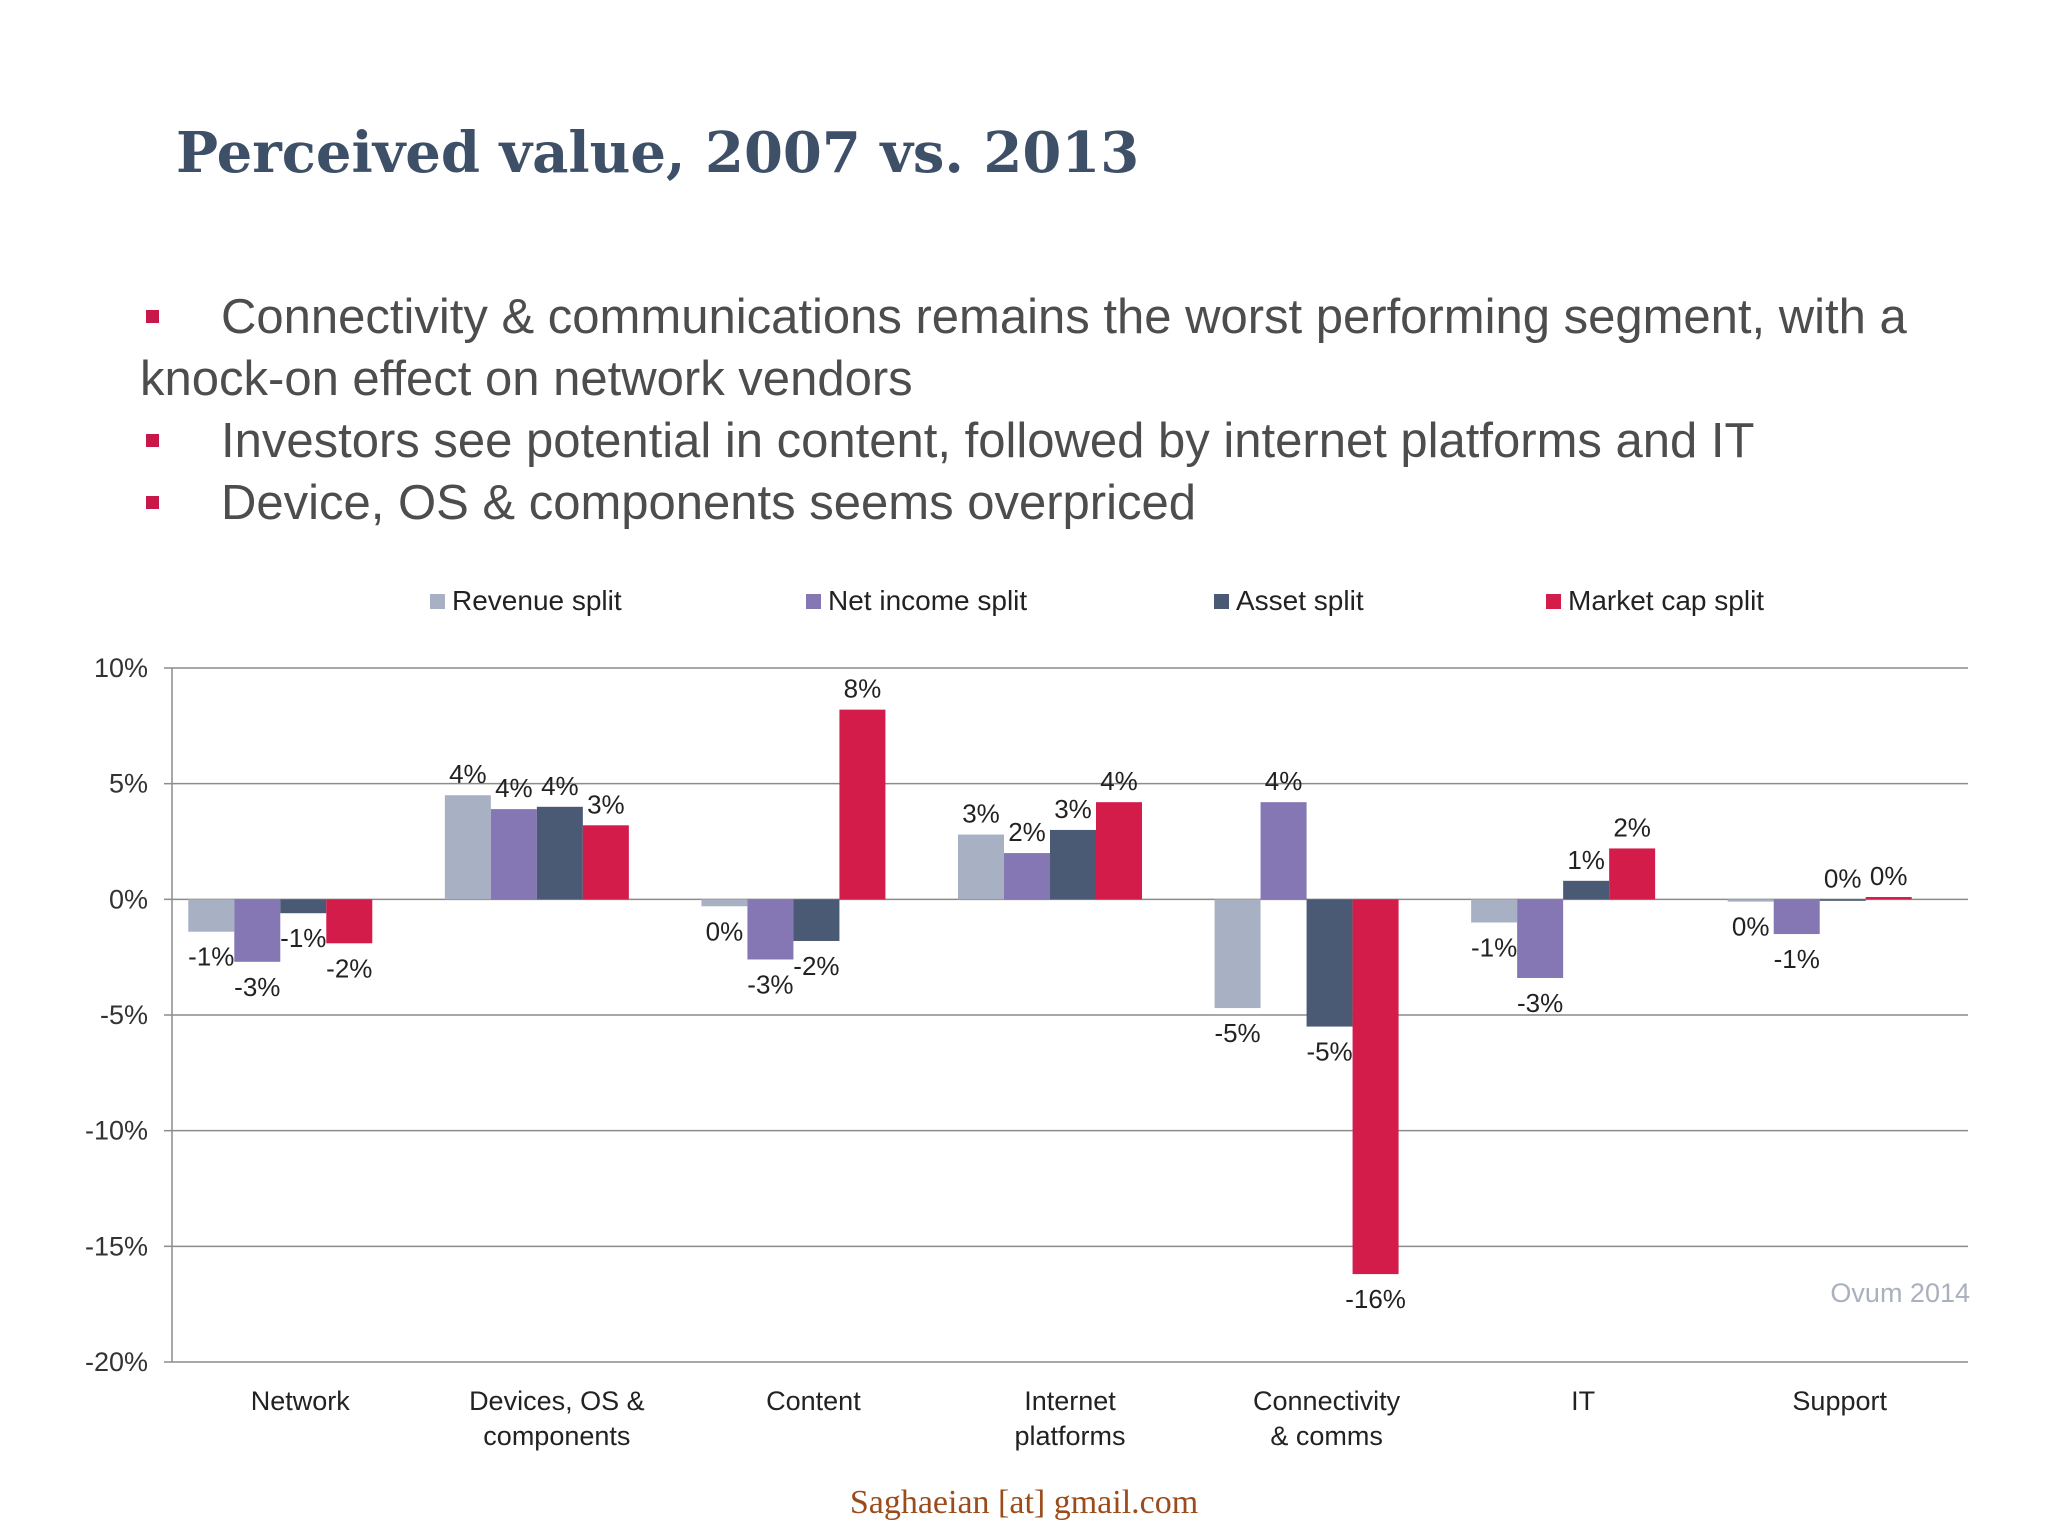  What do you see at coordinates (124, 1015) in the screenshot?
I see `y-tick-label: -5%` at bounding box center [124, 1015].